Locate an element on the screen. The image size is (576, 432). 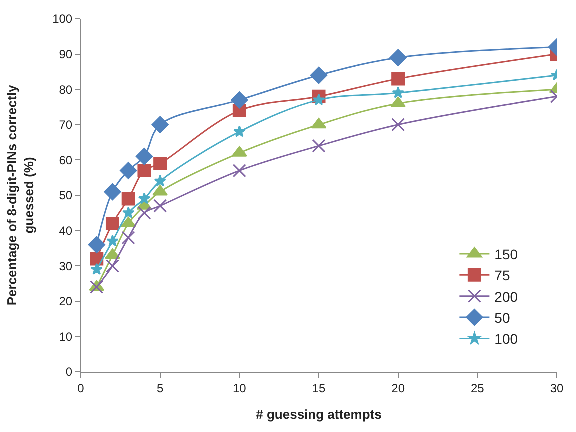
x-tick-label: 5 is located at coordinates (160, 388).